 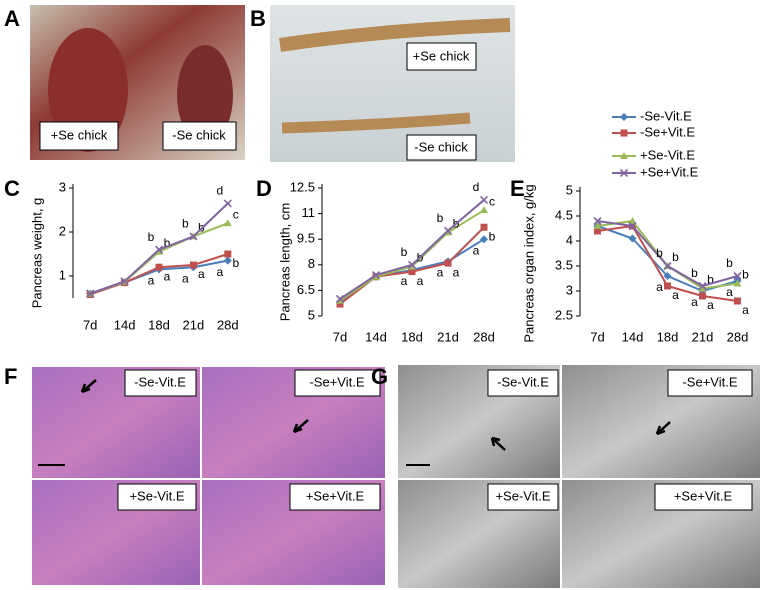 What do you see at coordinates (517, 188) in the screenshot?
I see `panel-letter: E` at bounding box center [517, 188].